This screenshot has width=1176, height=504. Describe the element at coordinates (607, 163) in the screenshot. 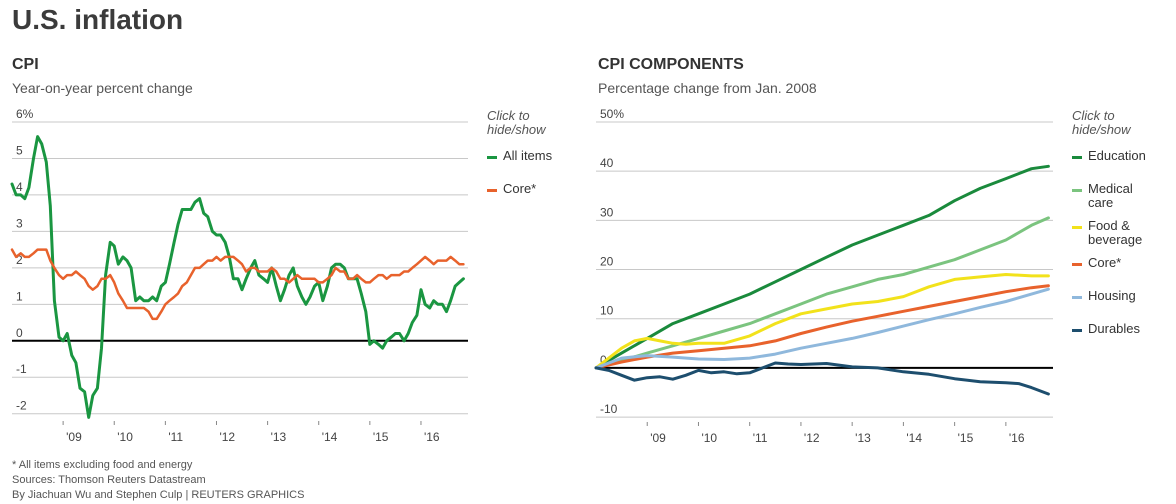

I see `components-y-tick-label: 40` at that location.